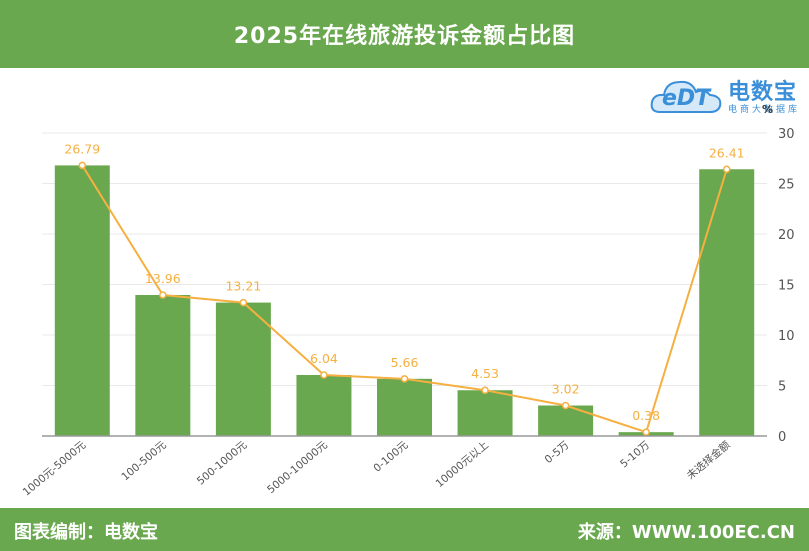 The height and width of the screenshot is (551, 809). What do you see at coordinates (243, 286) in the screenshot?
I see `data-label: 13.21` at bounding box center [243, 286].